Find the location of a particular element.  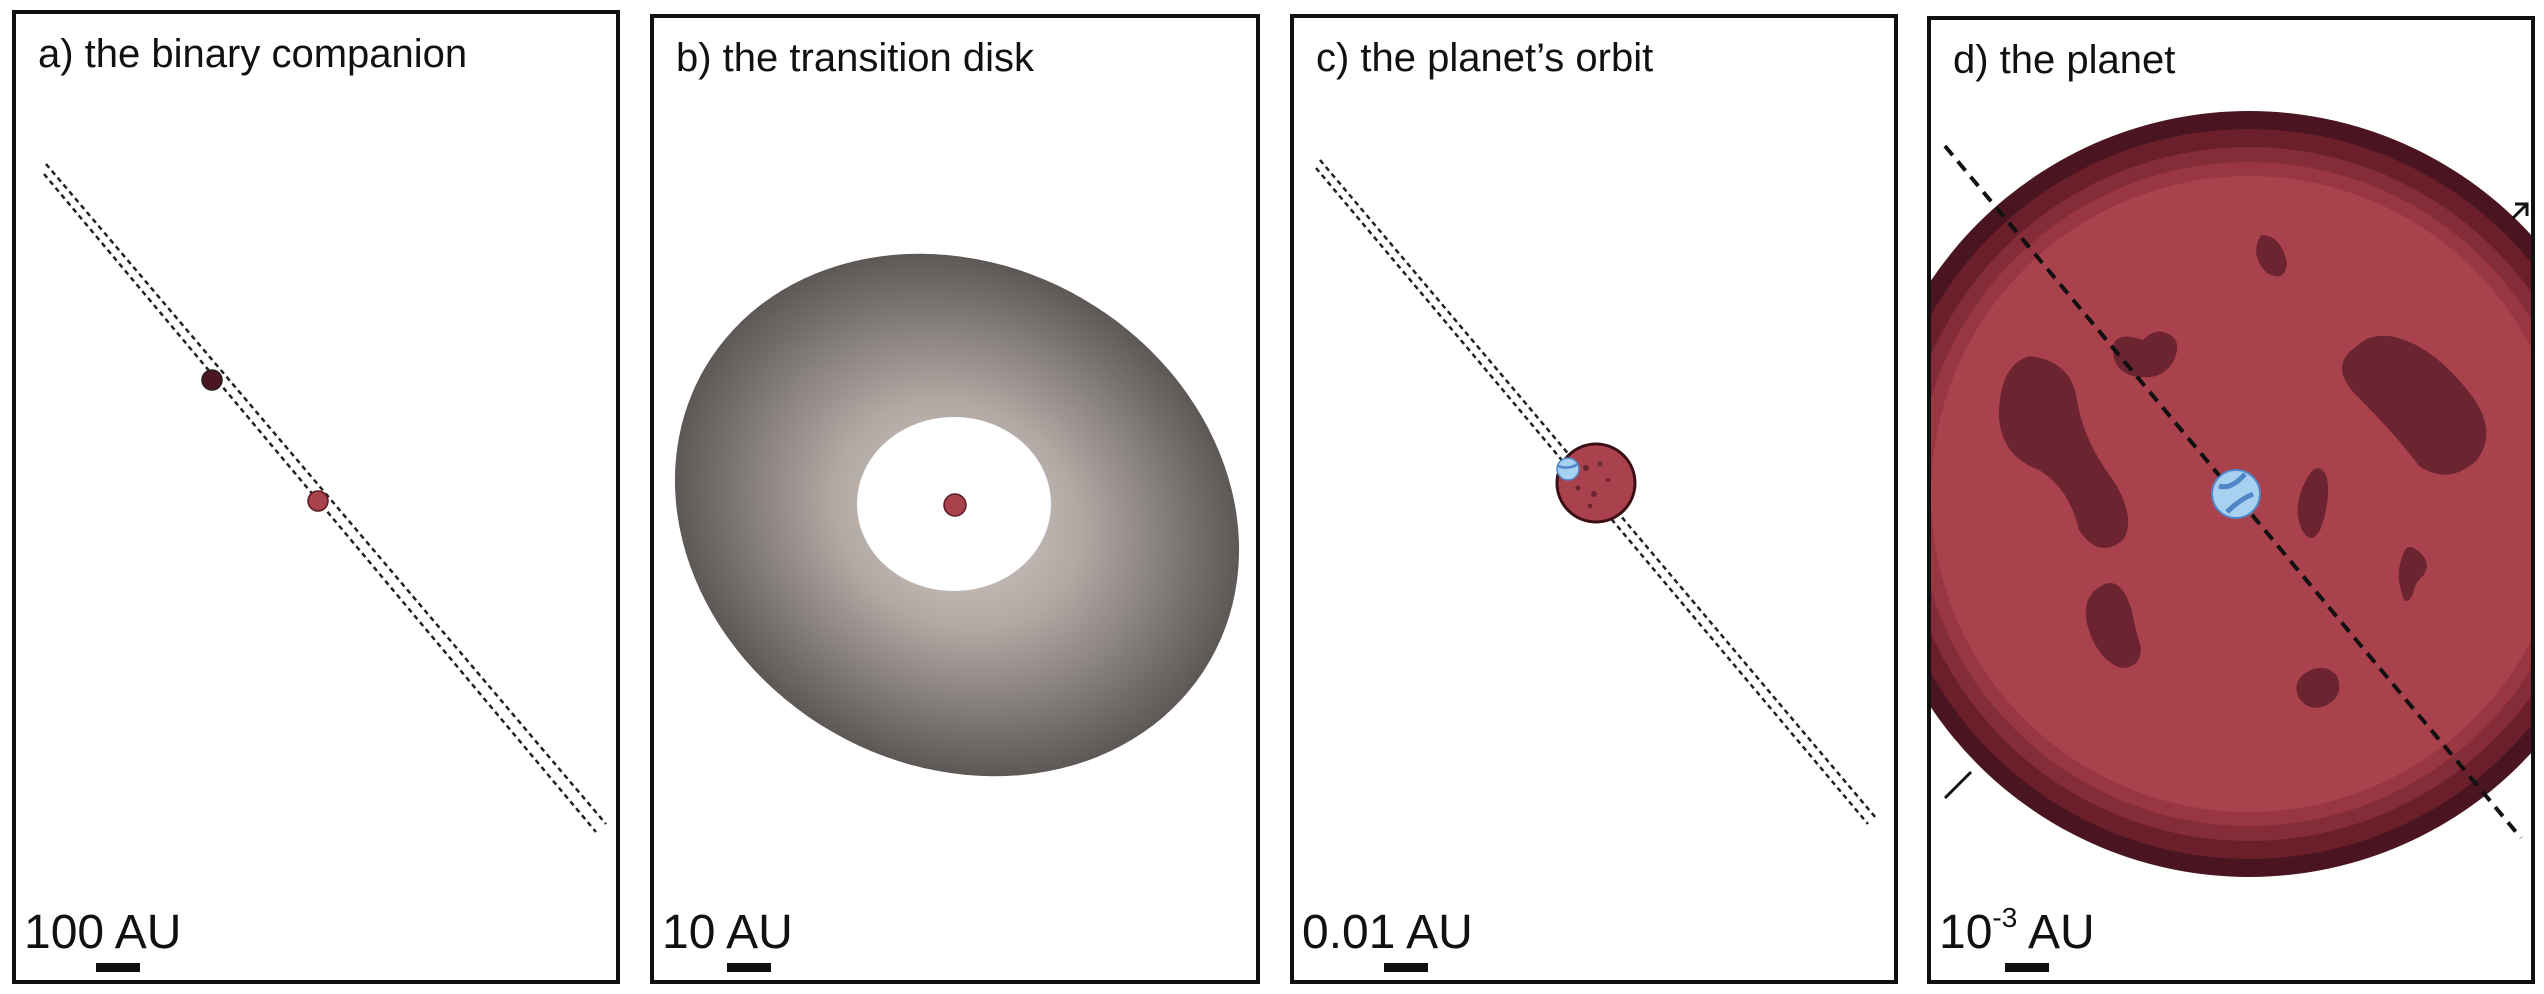

scale-label: 10 AU is located at coordinates (727, 932).